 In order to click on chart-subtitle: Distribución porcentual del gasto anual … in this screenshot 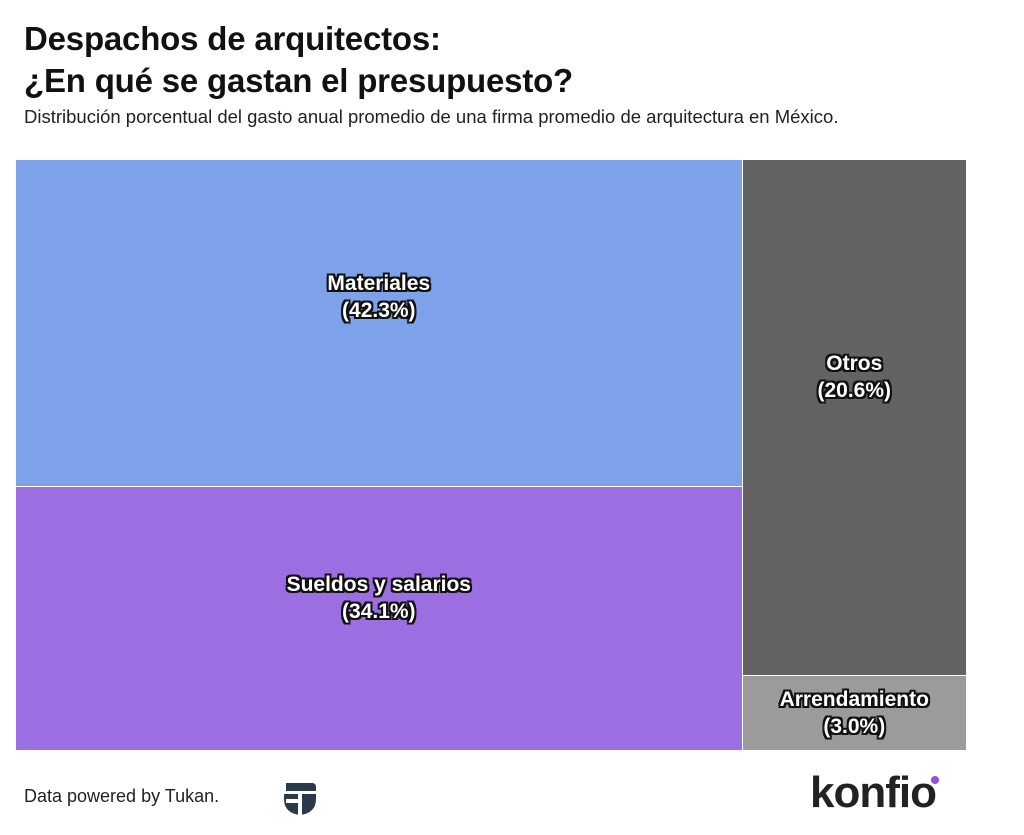, I will do `click(431, 116)`.